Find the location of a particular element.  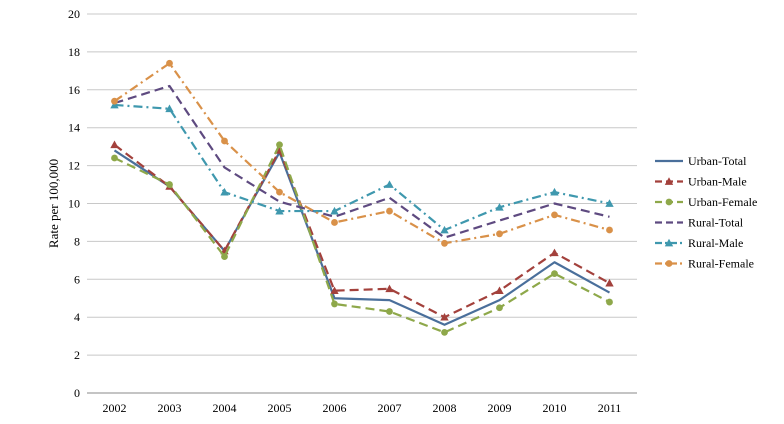

legend-label: Urban-Female is located at coordinates (722, 202).